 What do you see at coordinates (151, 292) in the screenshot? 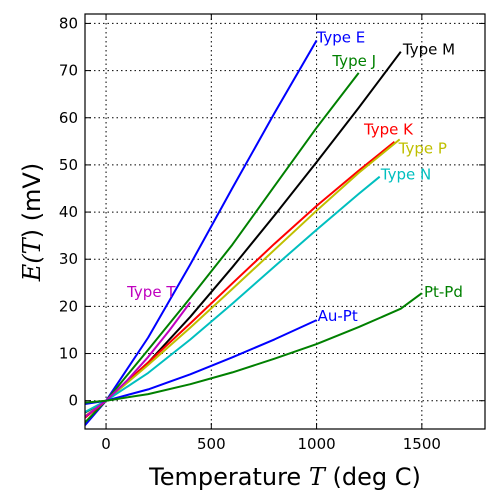
I see `series-label-type-t: Type T` at bounding box center [151, 292].